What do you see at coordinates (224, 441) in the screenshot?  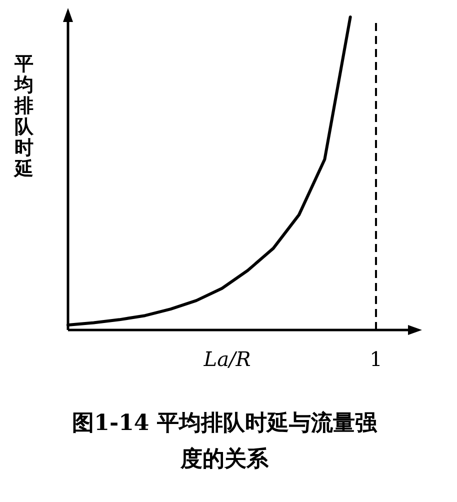 I see `text: 图1-14 平均排队时延与流量强度的关系` at bounding box center [224, 441].